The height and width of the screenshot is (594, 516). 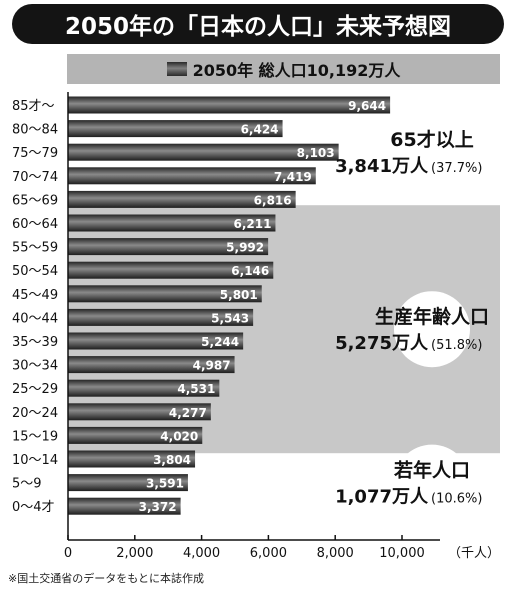 I want to click on category-label: 5〜9, so click(x=27, y=484).